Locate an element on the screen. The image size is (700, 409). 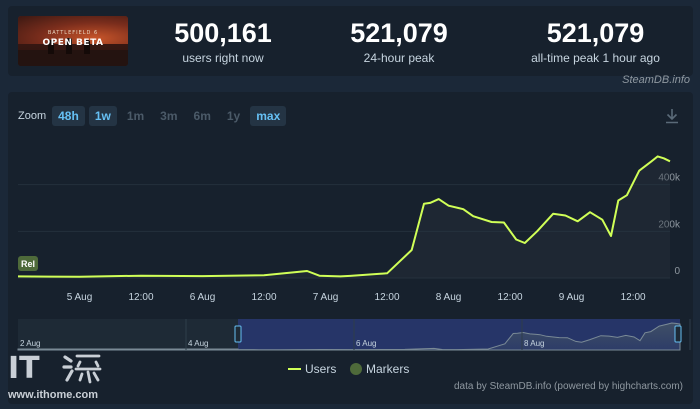
release-marker-label: Rel is located at coordinates (28, 264).